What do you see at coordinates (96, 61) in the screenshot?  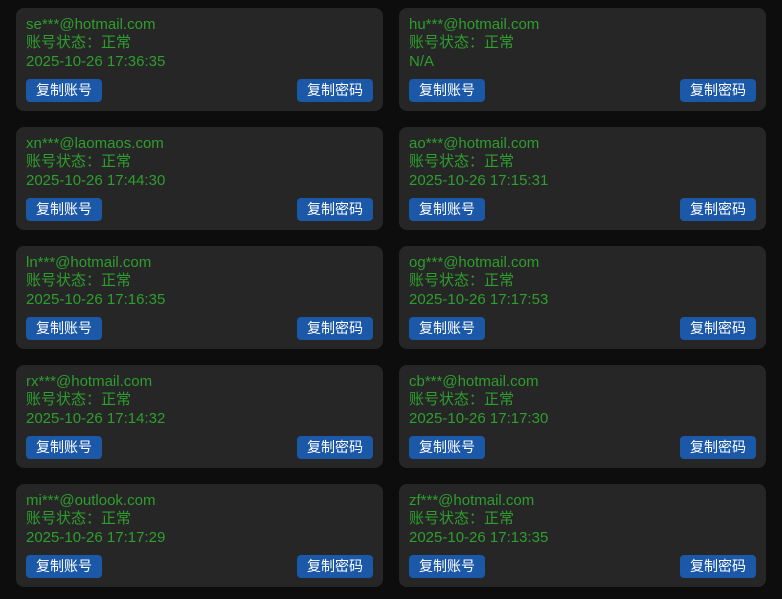 I see `account-timestamp: 2025-10-26 17:36:35` at bounding box center [96, 61].